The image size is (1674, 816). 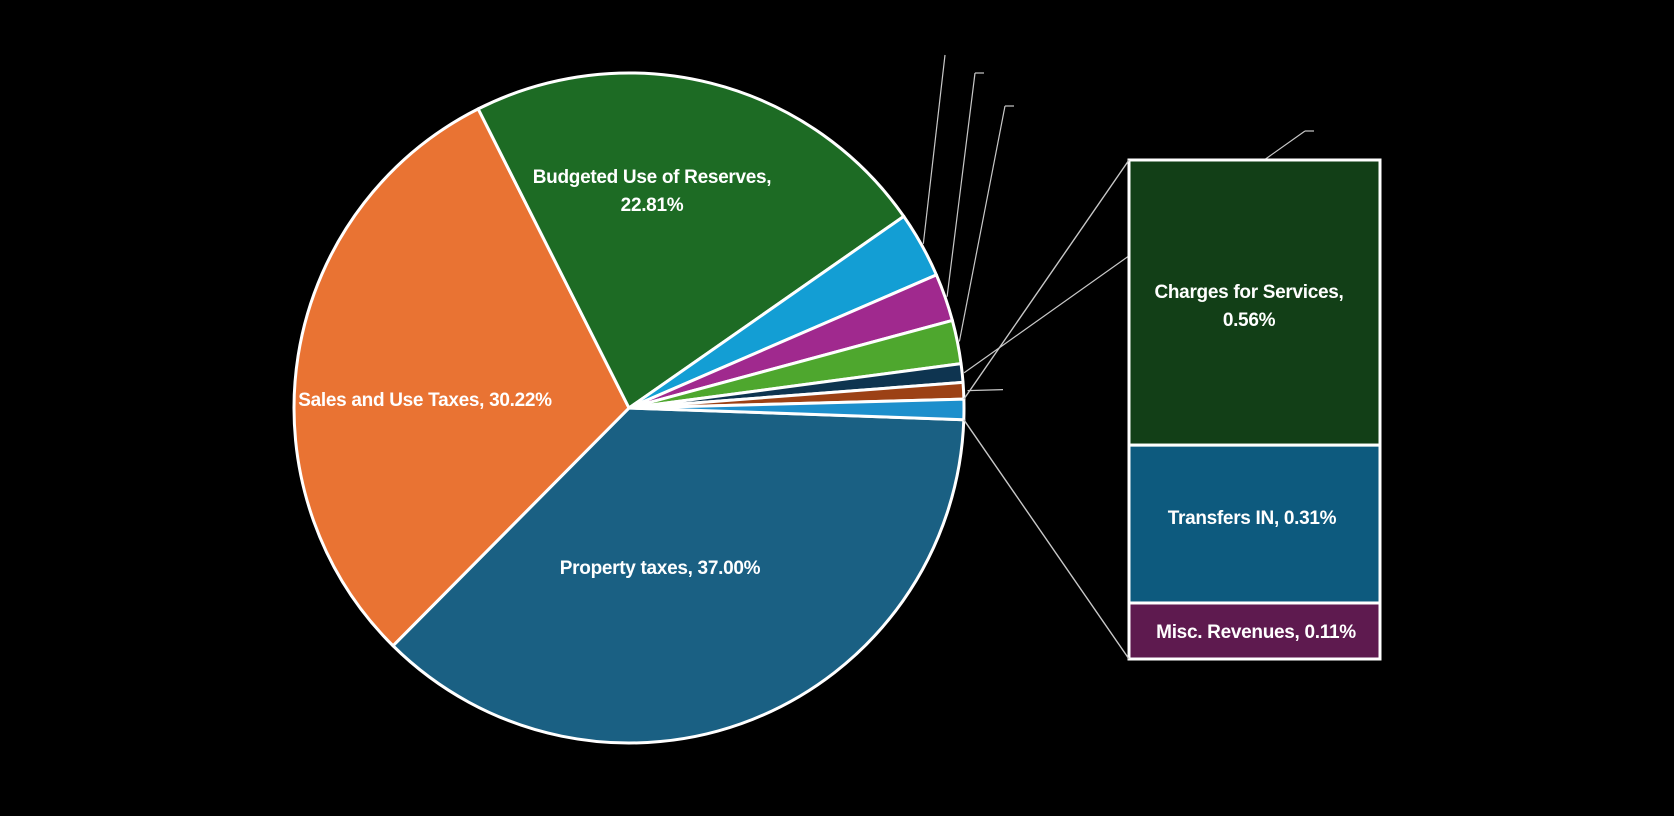 I want to click on label-budgeted-use-of-reserves-pct: 22.81%, so click(x=652, y=205).